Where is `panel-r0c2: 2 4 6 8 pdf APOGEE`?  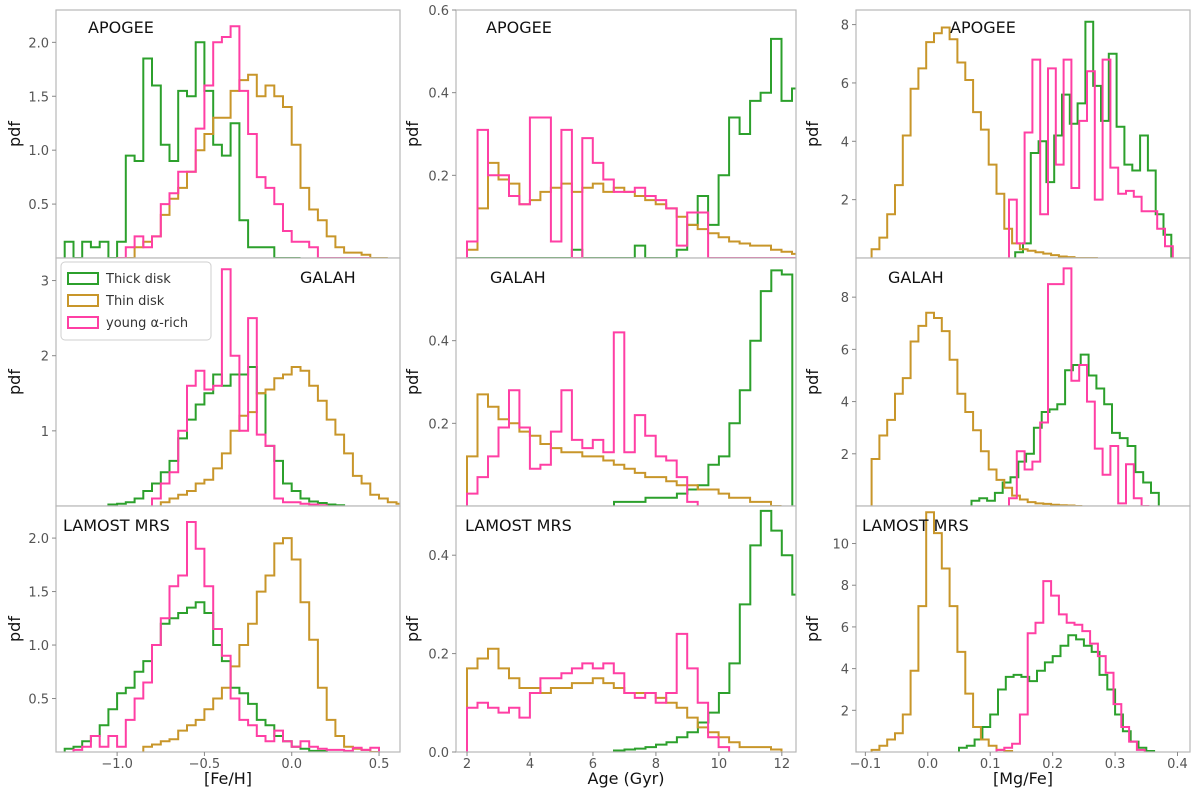 panel-r0c2: 2 4 6 8 pdf APOGEE is located at coordinates (997, 134).